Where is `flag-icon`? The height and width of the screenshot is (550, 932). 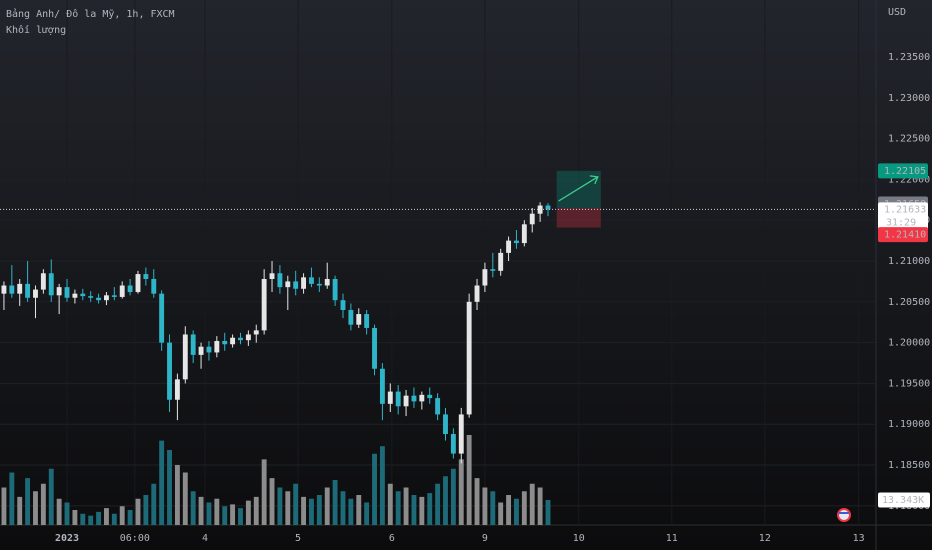
flag-icon is located at coordinates (844, 515).